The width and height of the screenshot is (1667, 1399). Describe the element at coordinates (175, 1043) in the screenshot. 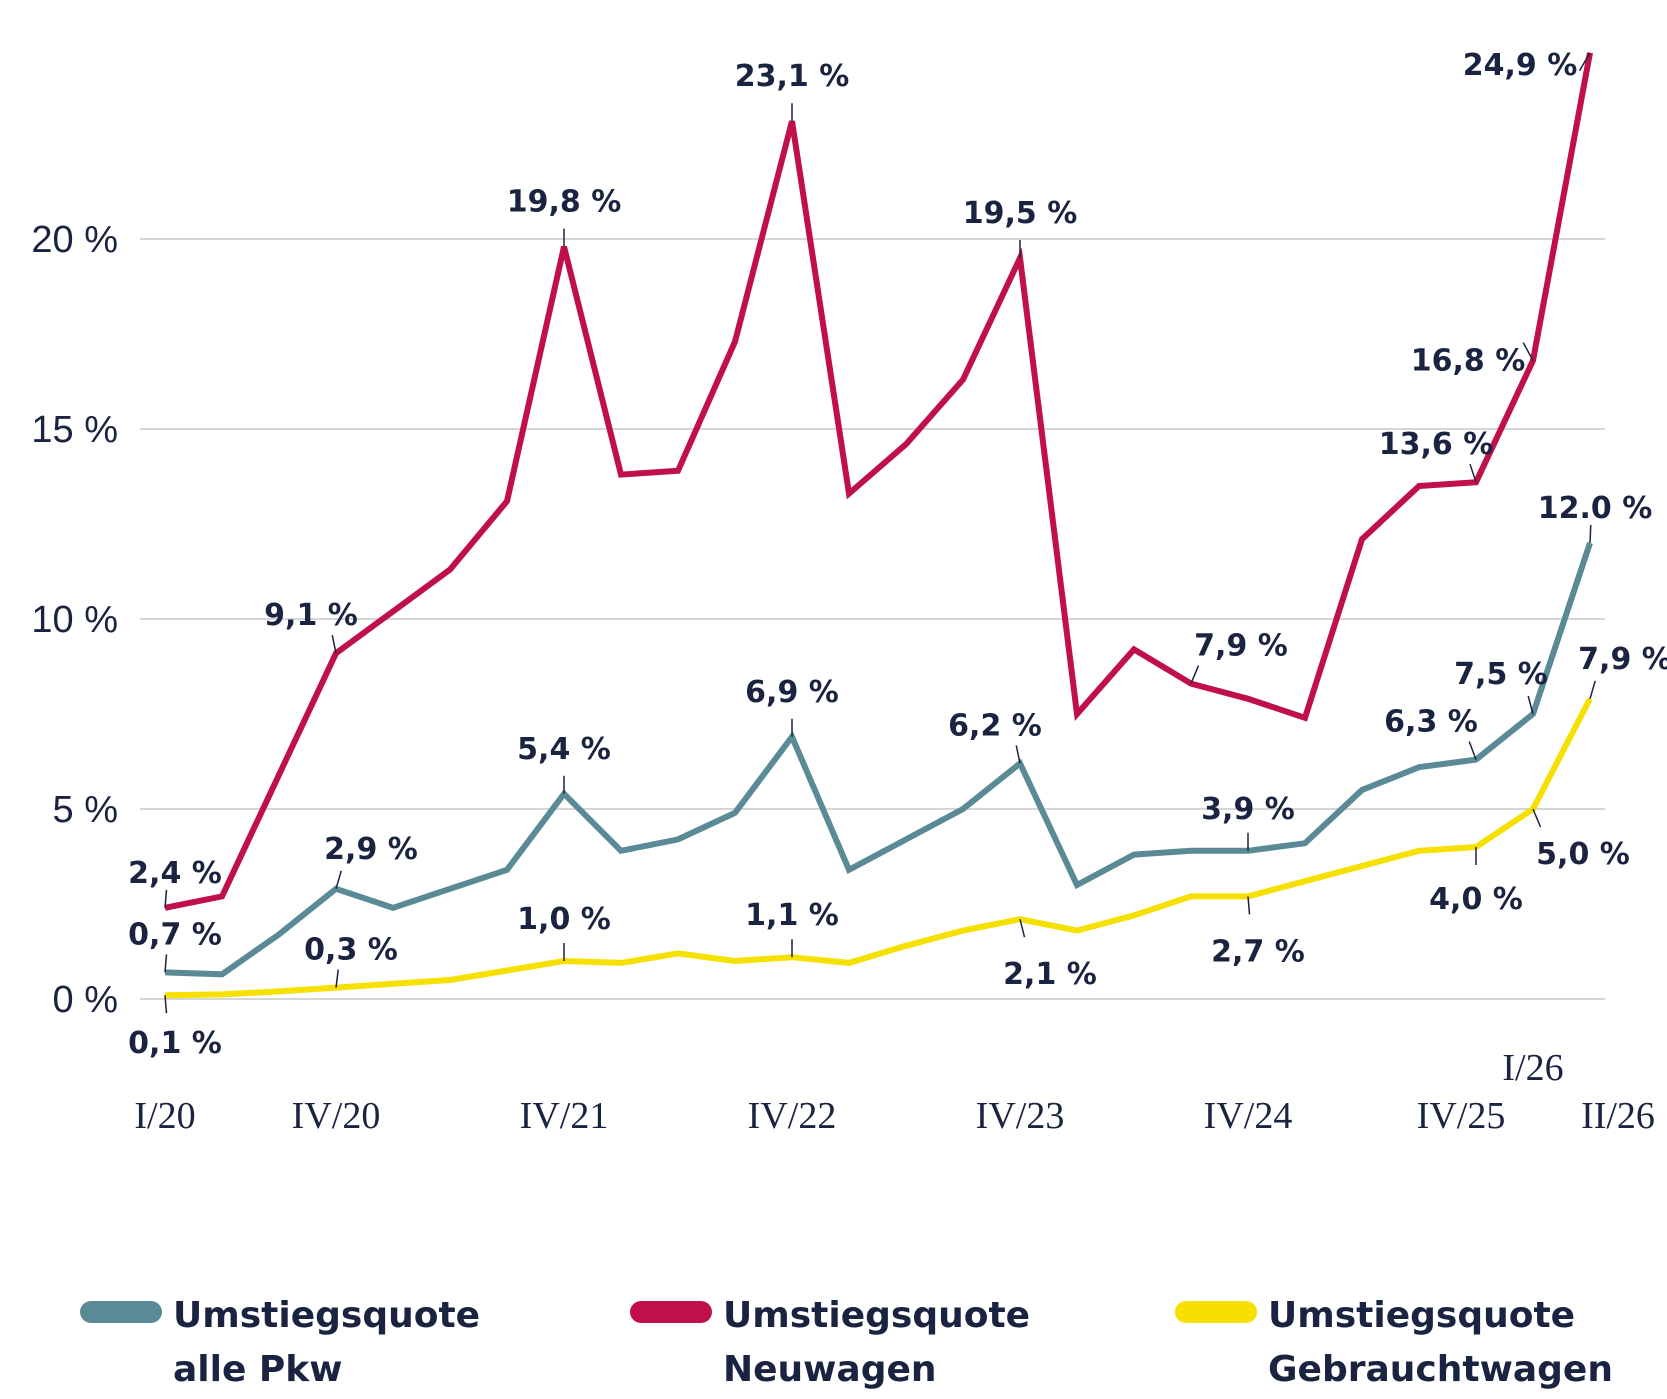

I see `data-label: 0,1 %` at that location.